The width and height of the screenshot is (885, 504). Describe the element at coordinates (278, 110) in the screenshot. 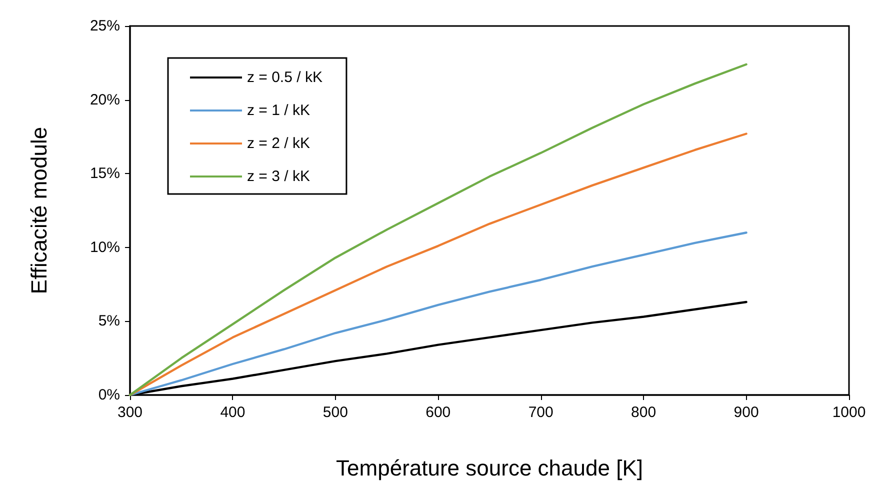

I see `legend-label: z = 1 / kK` at that location.